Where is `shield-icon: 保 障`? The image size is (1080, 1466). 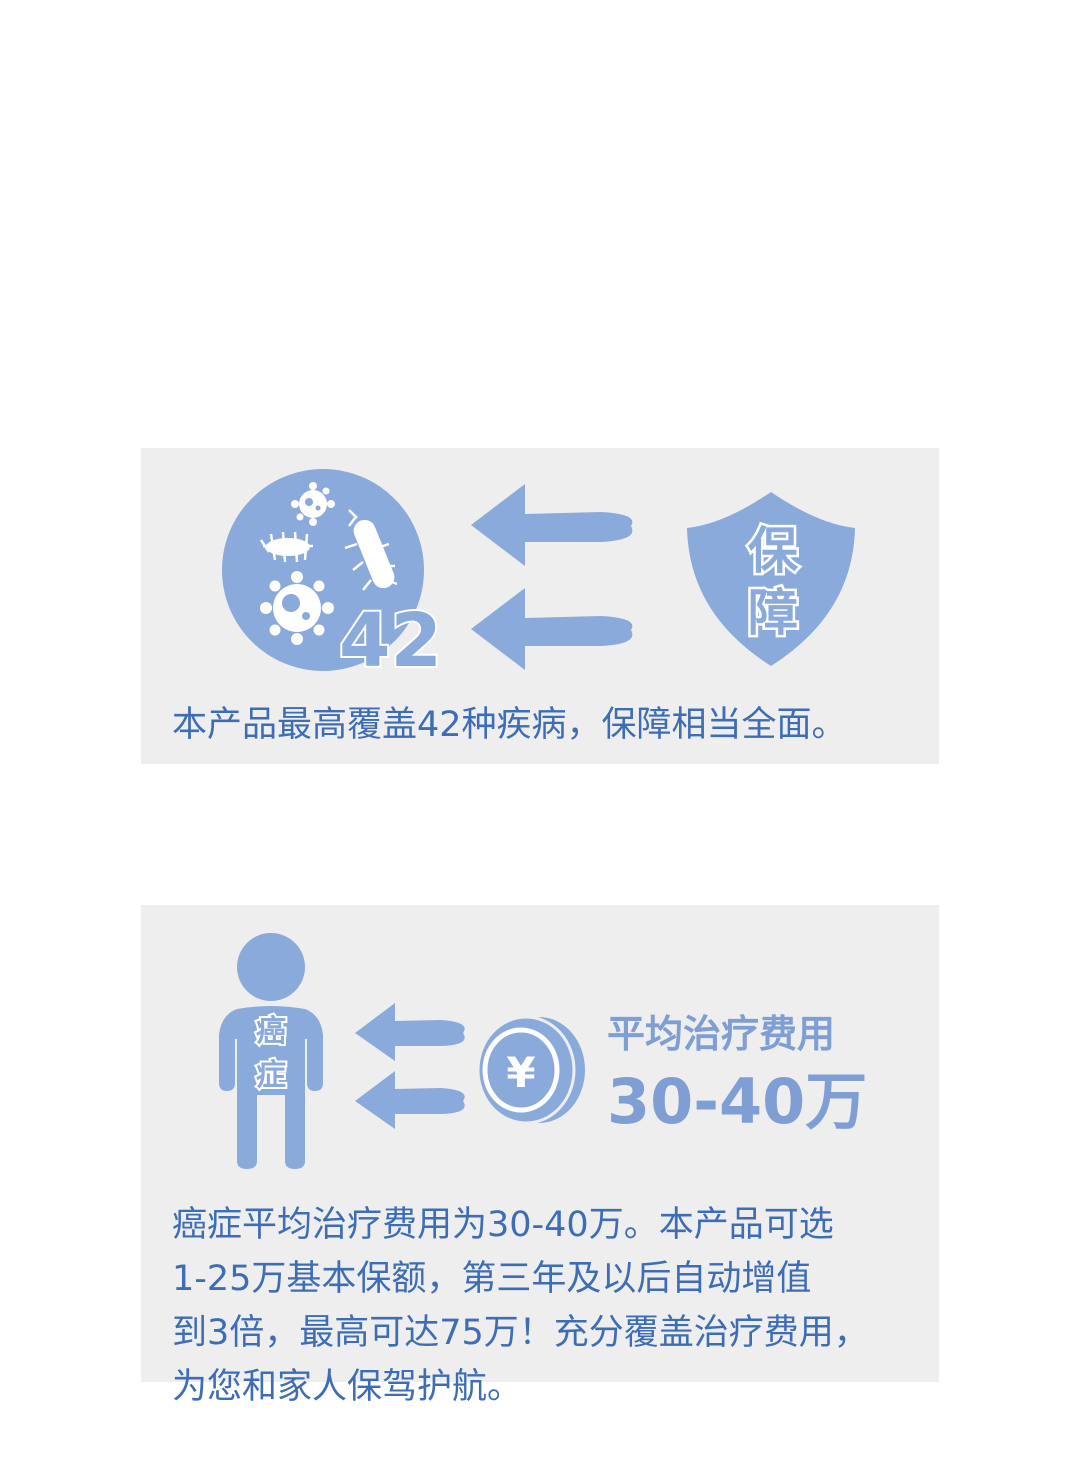
shield-icon: 保 障 is located at coordinates (771, 579).